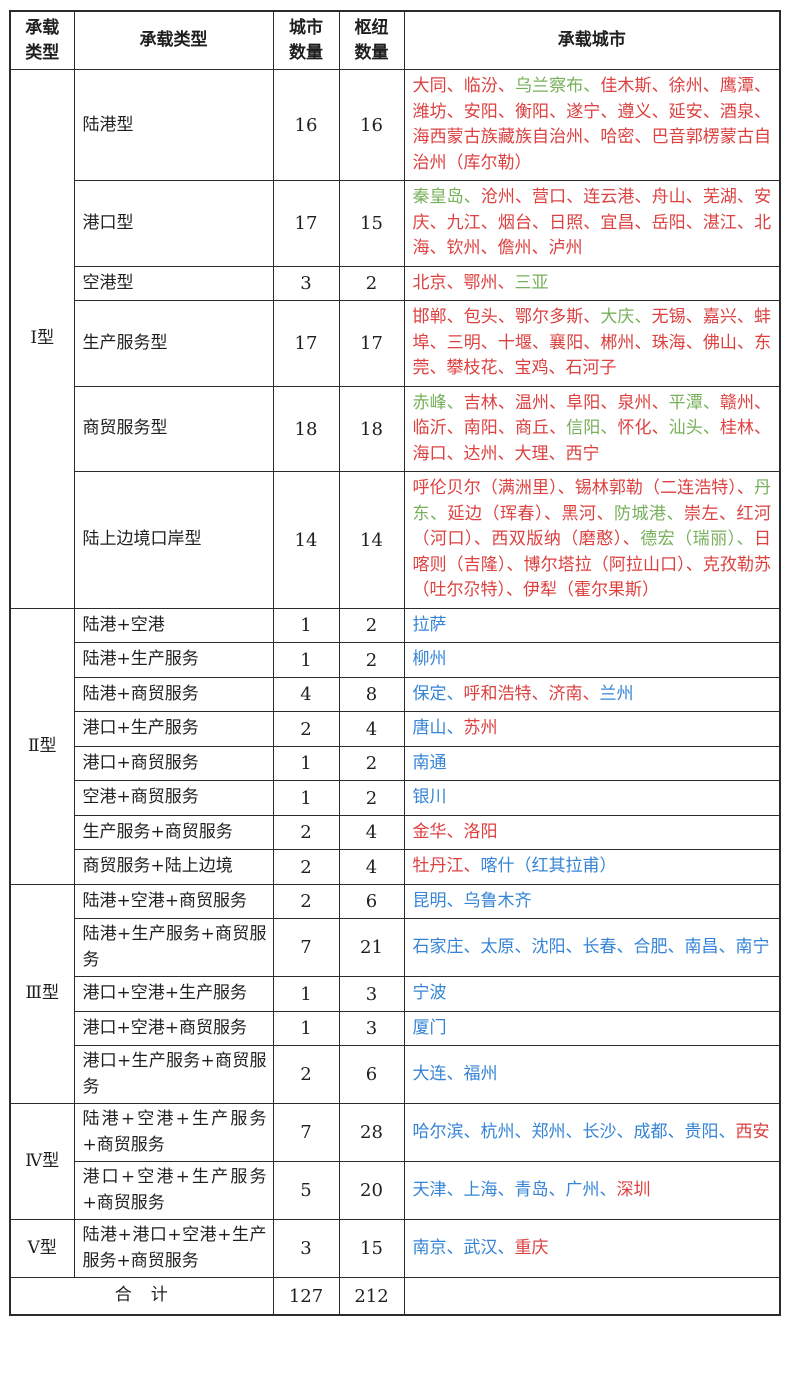 This screenshot has height=1386, width=788. What do you see at coordinates (438, 1190) in the screenshot?
I see `city-name: 天津、` at bounding box center [438, 1190].